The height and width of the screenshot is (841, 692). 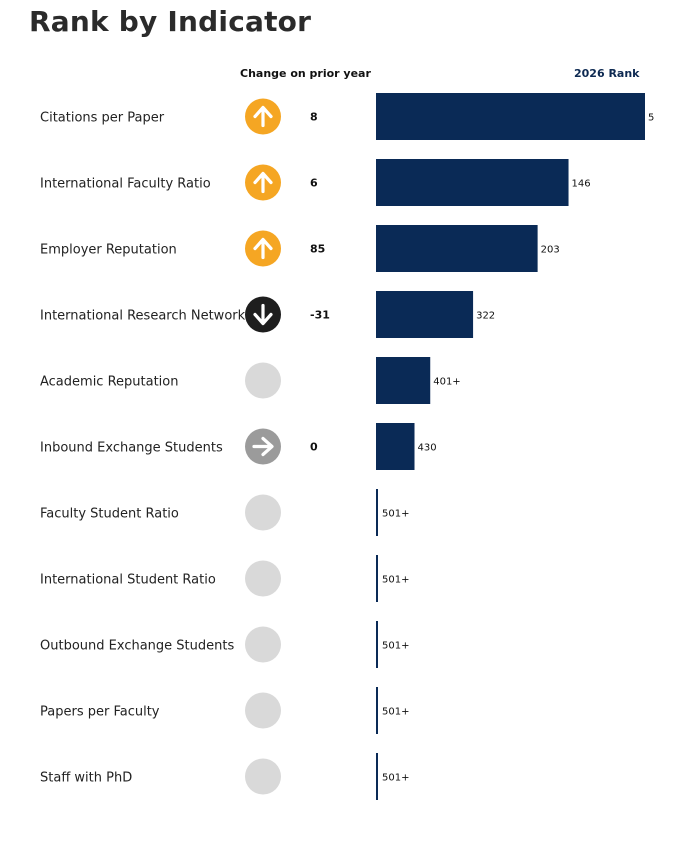 I want to click on indicator-row: International Research Network -31 322, so click(x=267, y=314).